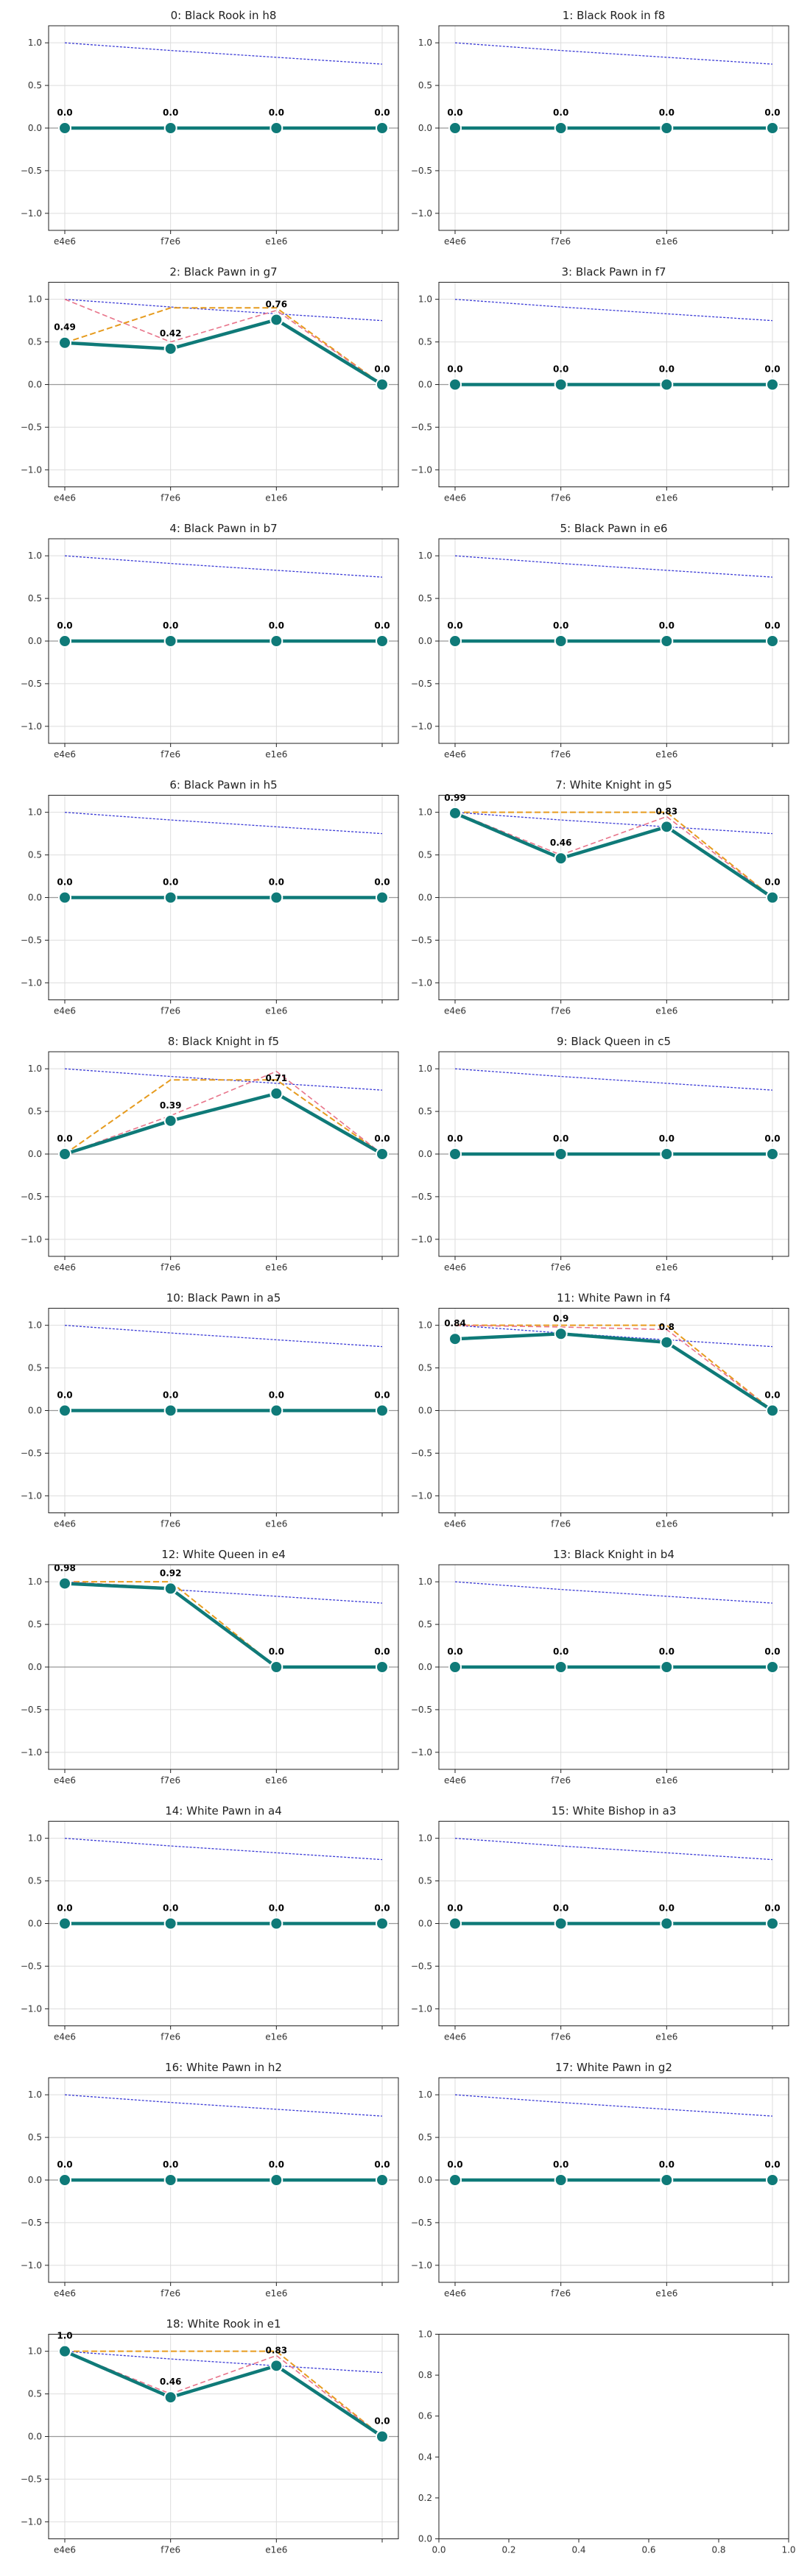 The height and width of the screenshot is (2576, 810). What do you see at coordinates (65, 1568) in the screenshot?
I see `data-label: 0.98` at bounding box center [65, 1568].